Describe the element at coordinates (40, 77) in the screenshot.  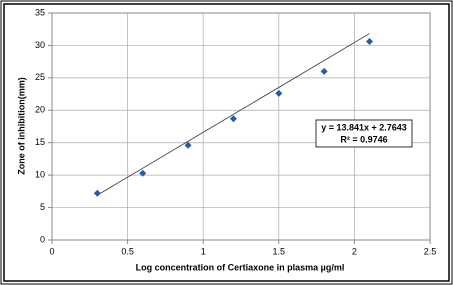
I see `y-tick-label: 25` at that location.